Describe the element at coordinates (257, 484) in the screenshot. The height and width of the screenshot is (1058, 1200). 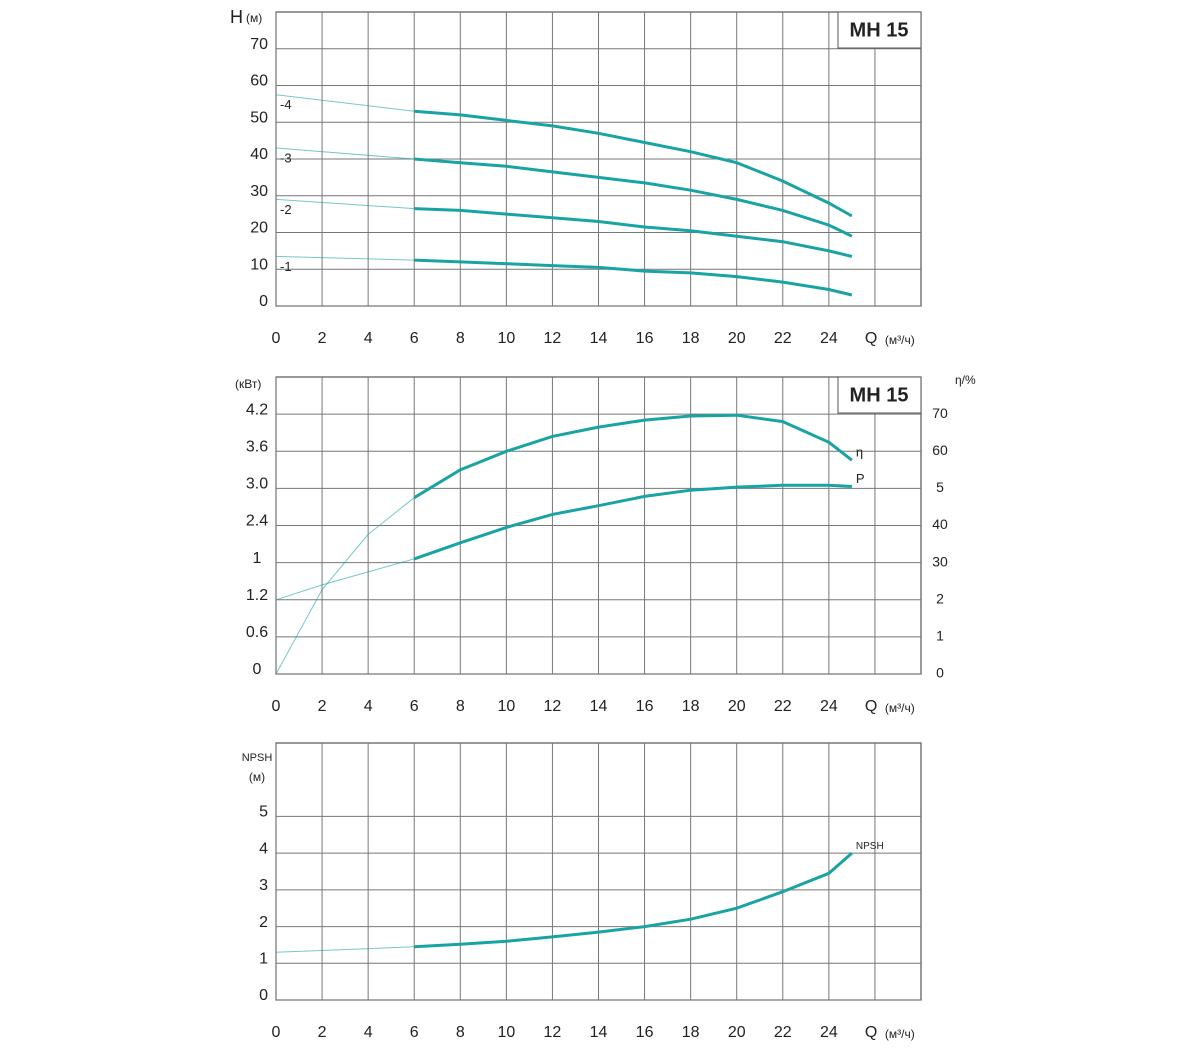
I see `y-tick-label: 3.0` at that location.